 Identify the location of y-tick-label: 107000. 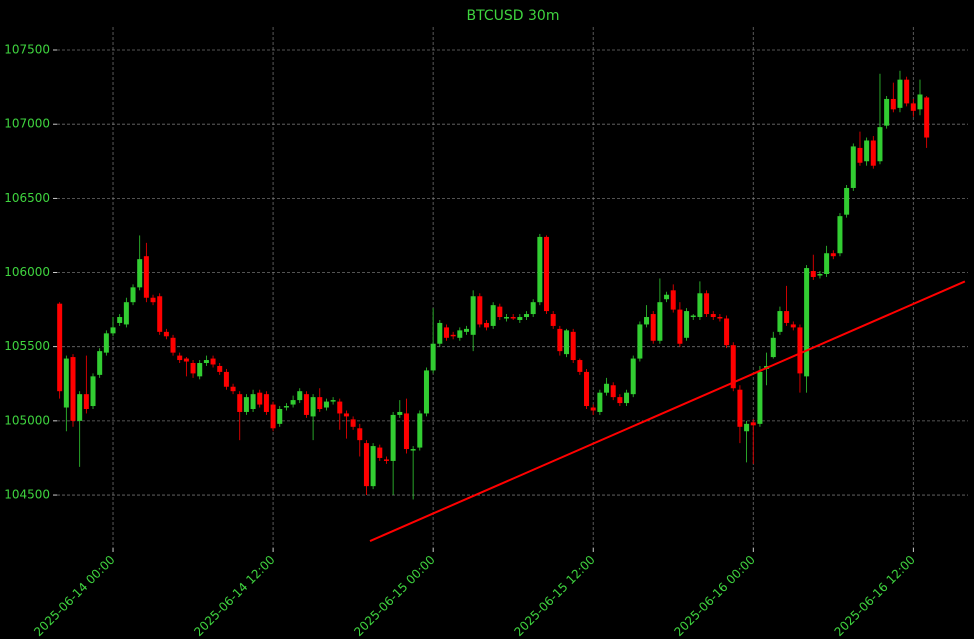
(27, 124).